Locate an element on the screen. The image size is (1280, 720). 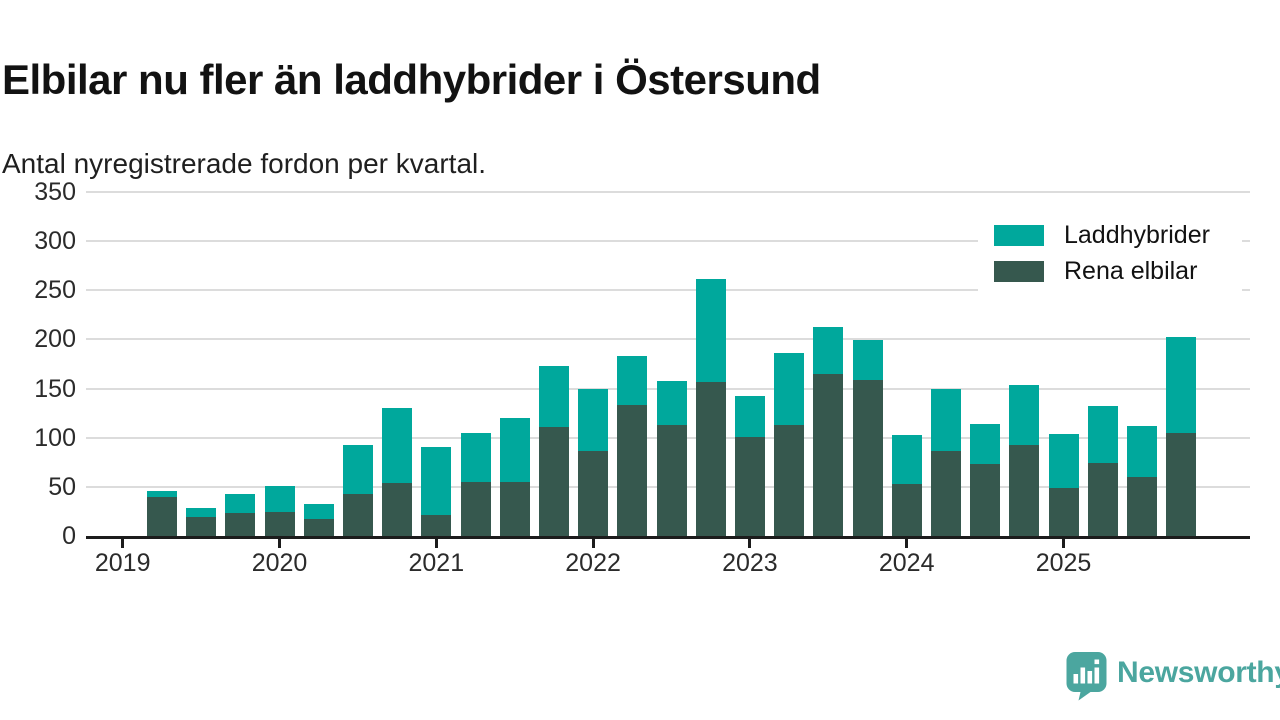
y-tick-label: 150 is located at coordinates (55, 388).